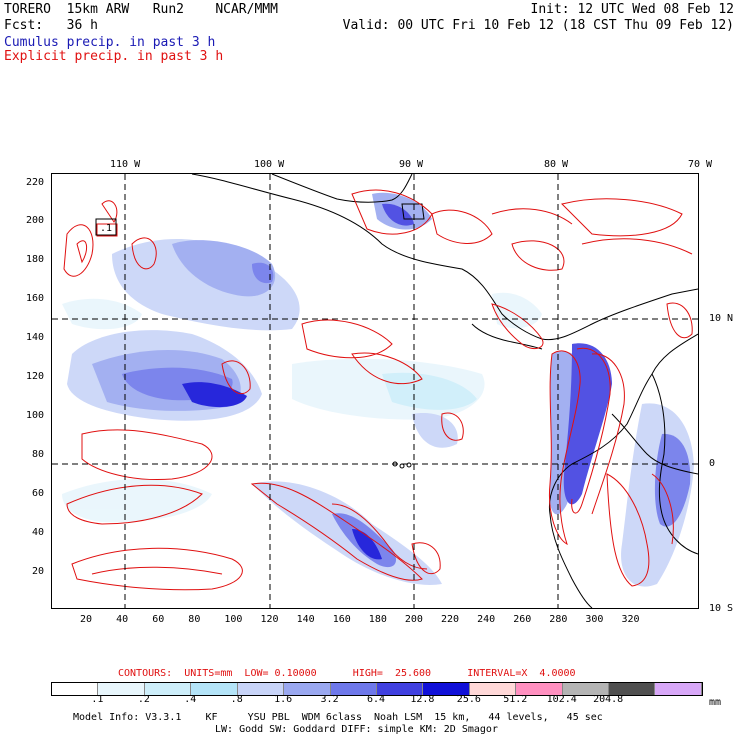 The height and width of the screenshot is (740, 740). What do you see at coordinates (233, 619) in the screenshot?
I see `x-label: 100` at bounding box center [233, 619].